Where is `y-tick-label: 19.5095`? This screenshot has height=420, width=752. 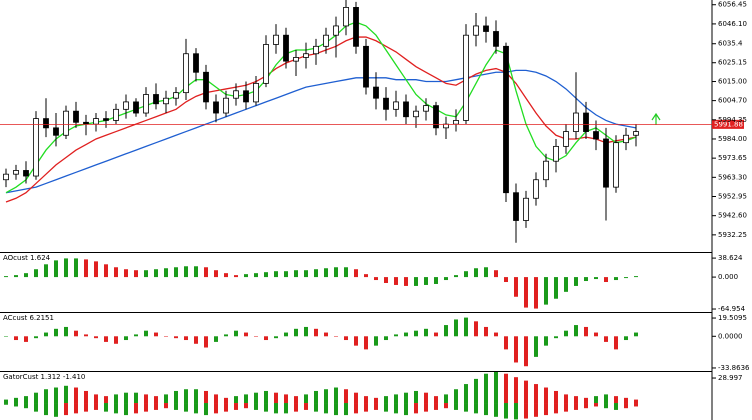
y-tick-label: 19.5095 is located at coordinates (732, 318).